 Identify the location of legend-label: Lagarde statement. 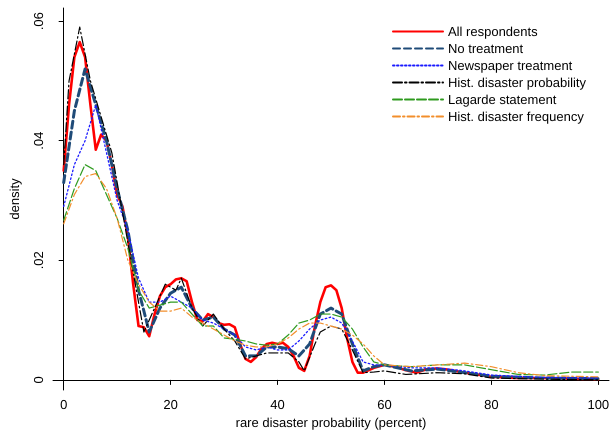
(502, 99).